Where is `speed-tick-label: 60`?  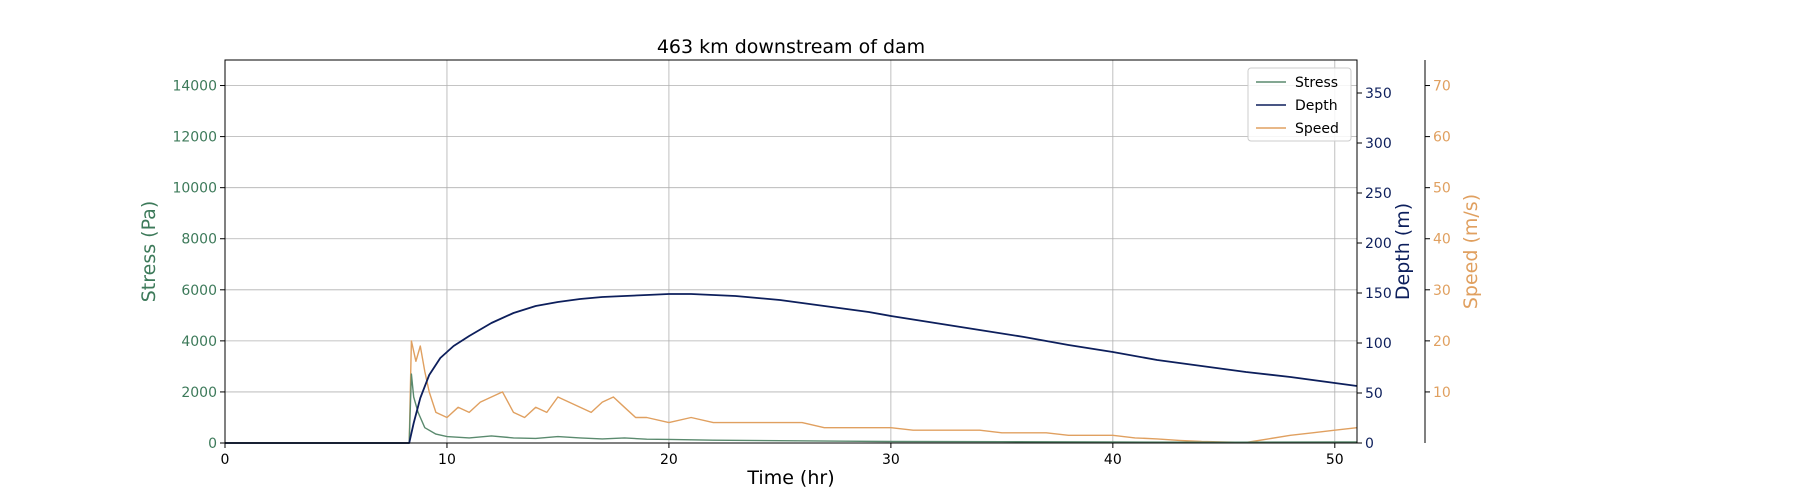 speed-tick-label: 60 is located at coordinates (1442, 138).